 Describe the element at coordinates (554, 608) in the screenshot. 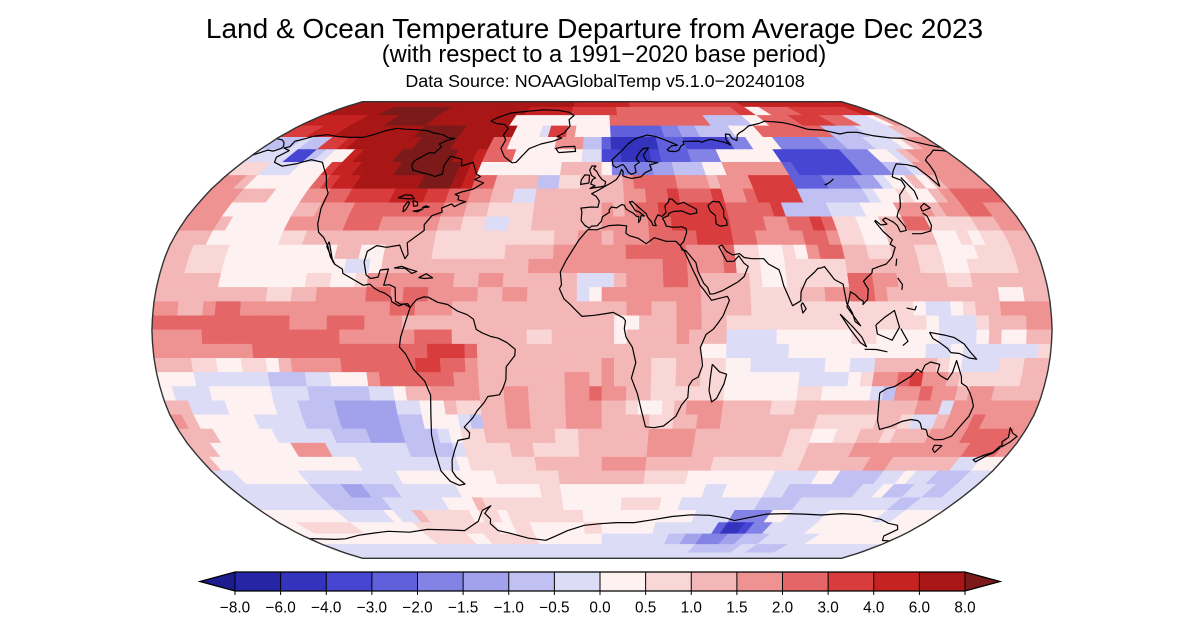

I see `svg-text: −0.5` at that location.